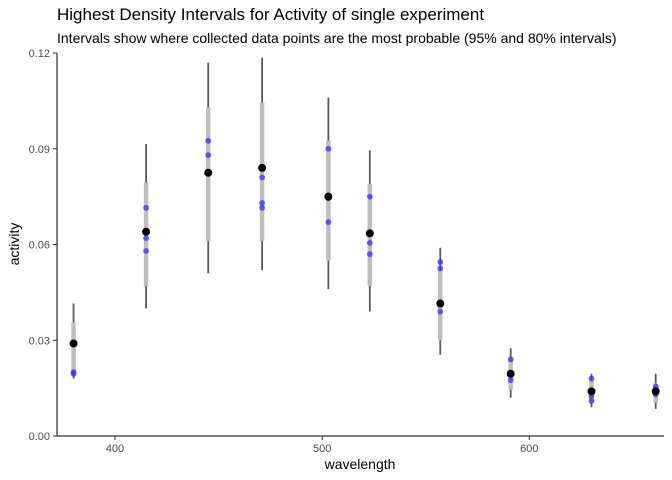 The image size is (672, 480). I want to click on y-tick-label-4: 0.12, so click(39, 54).